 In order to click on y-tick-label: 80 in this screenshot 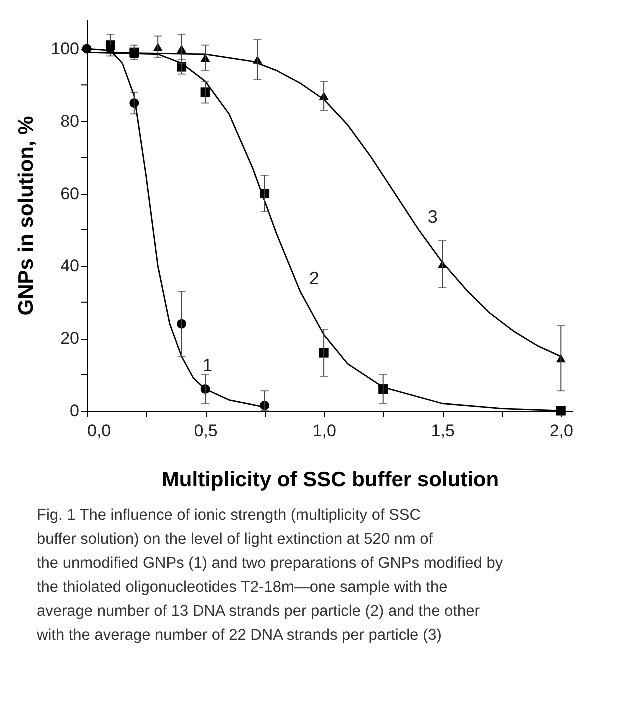, I will do `click(70, 121)`.